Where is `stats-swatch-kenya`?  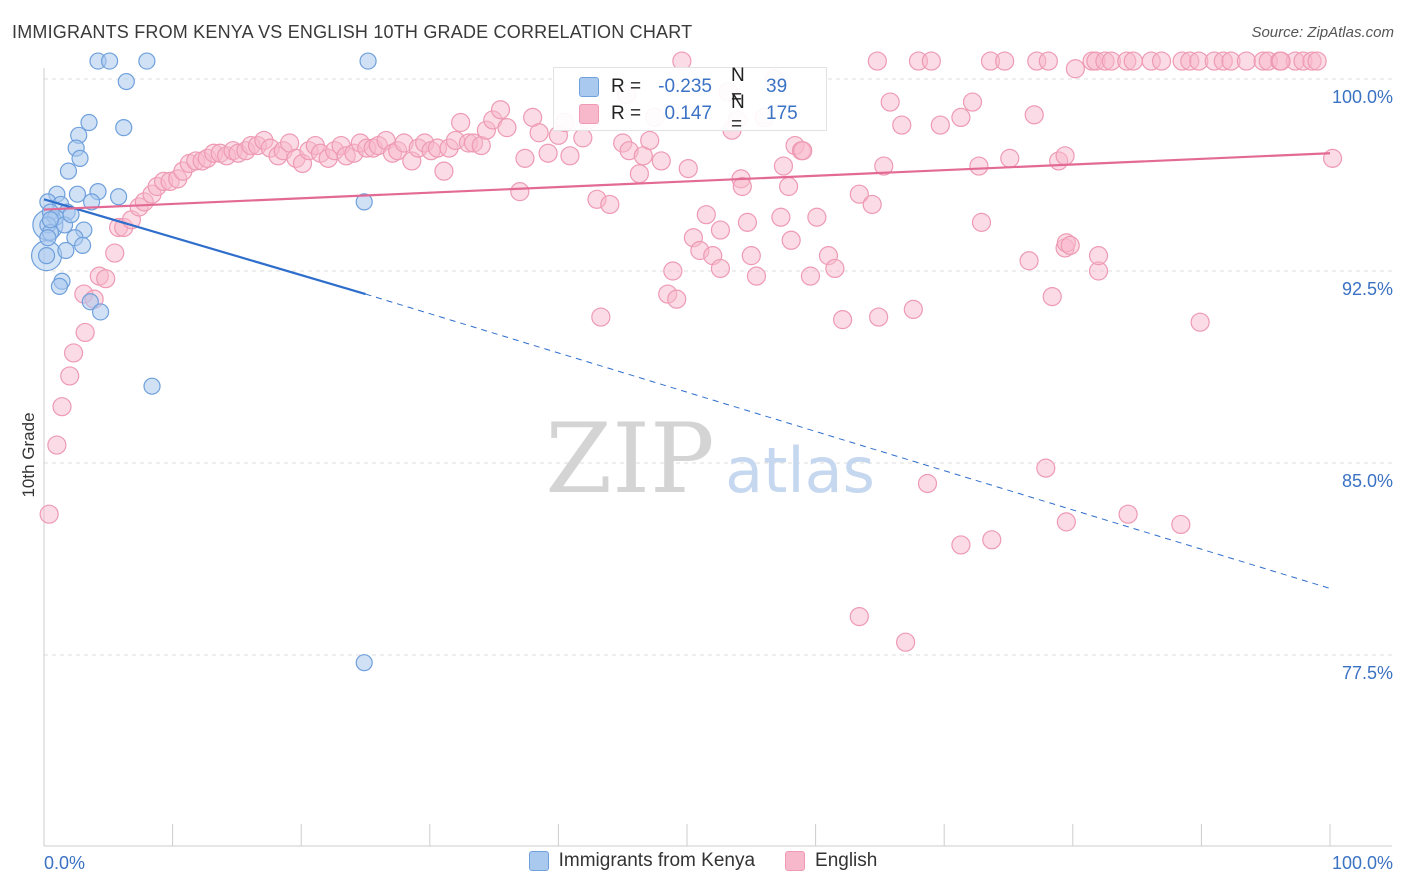
stats-swatch-kenya is located at coordinates (589, 87).